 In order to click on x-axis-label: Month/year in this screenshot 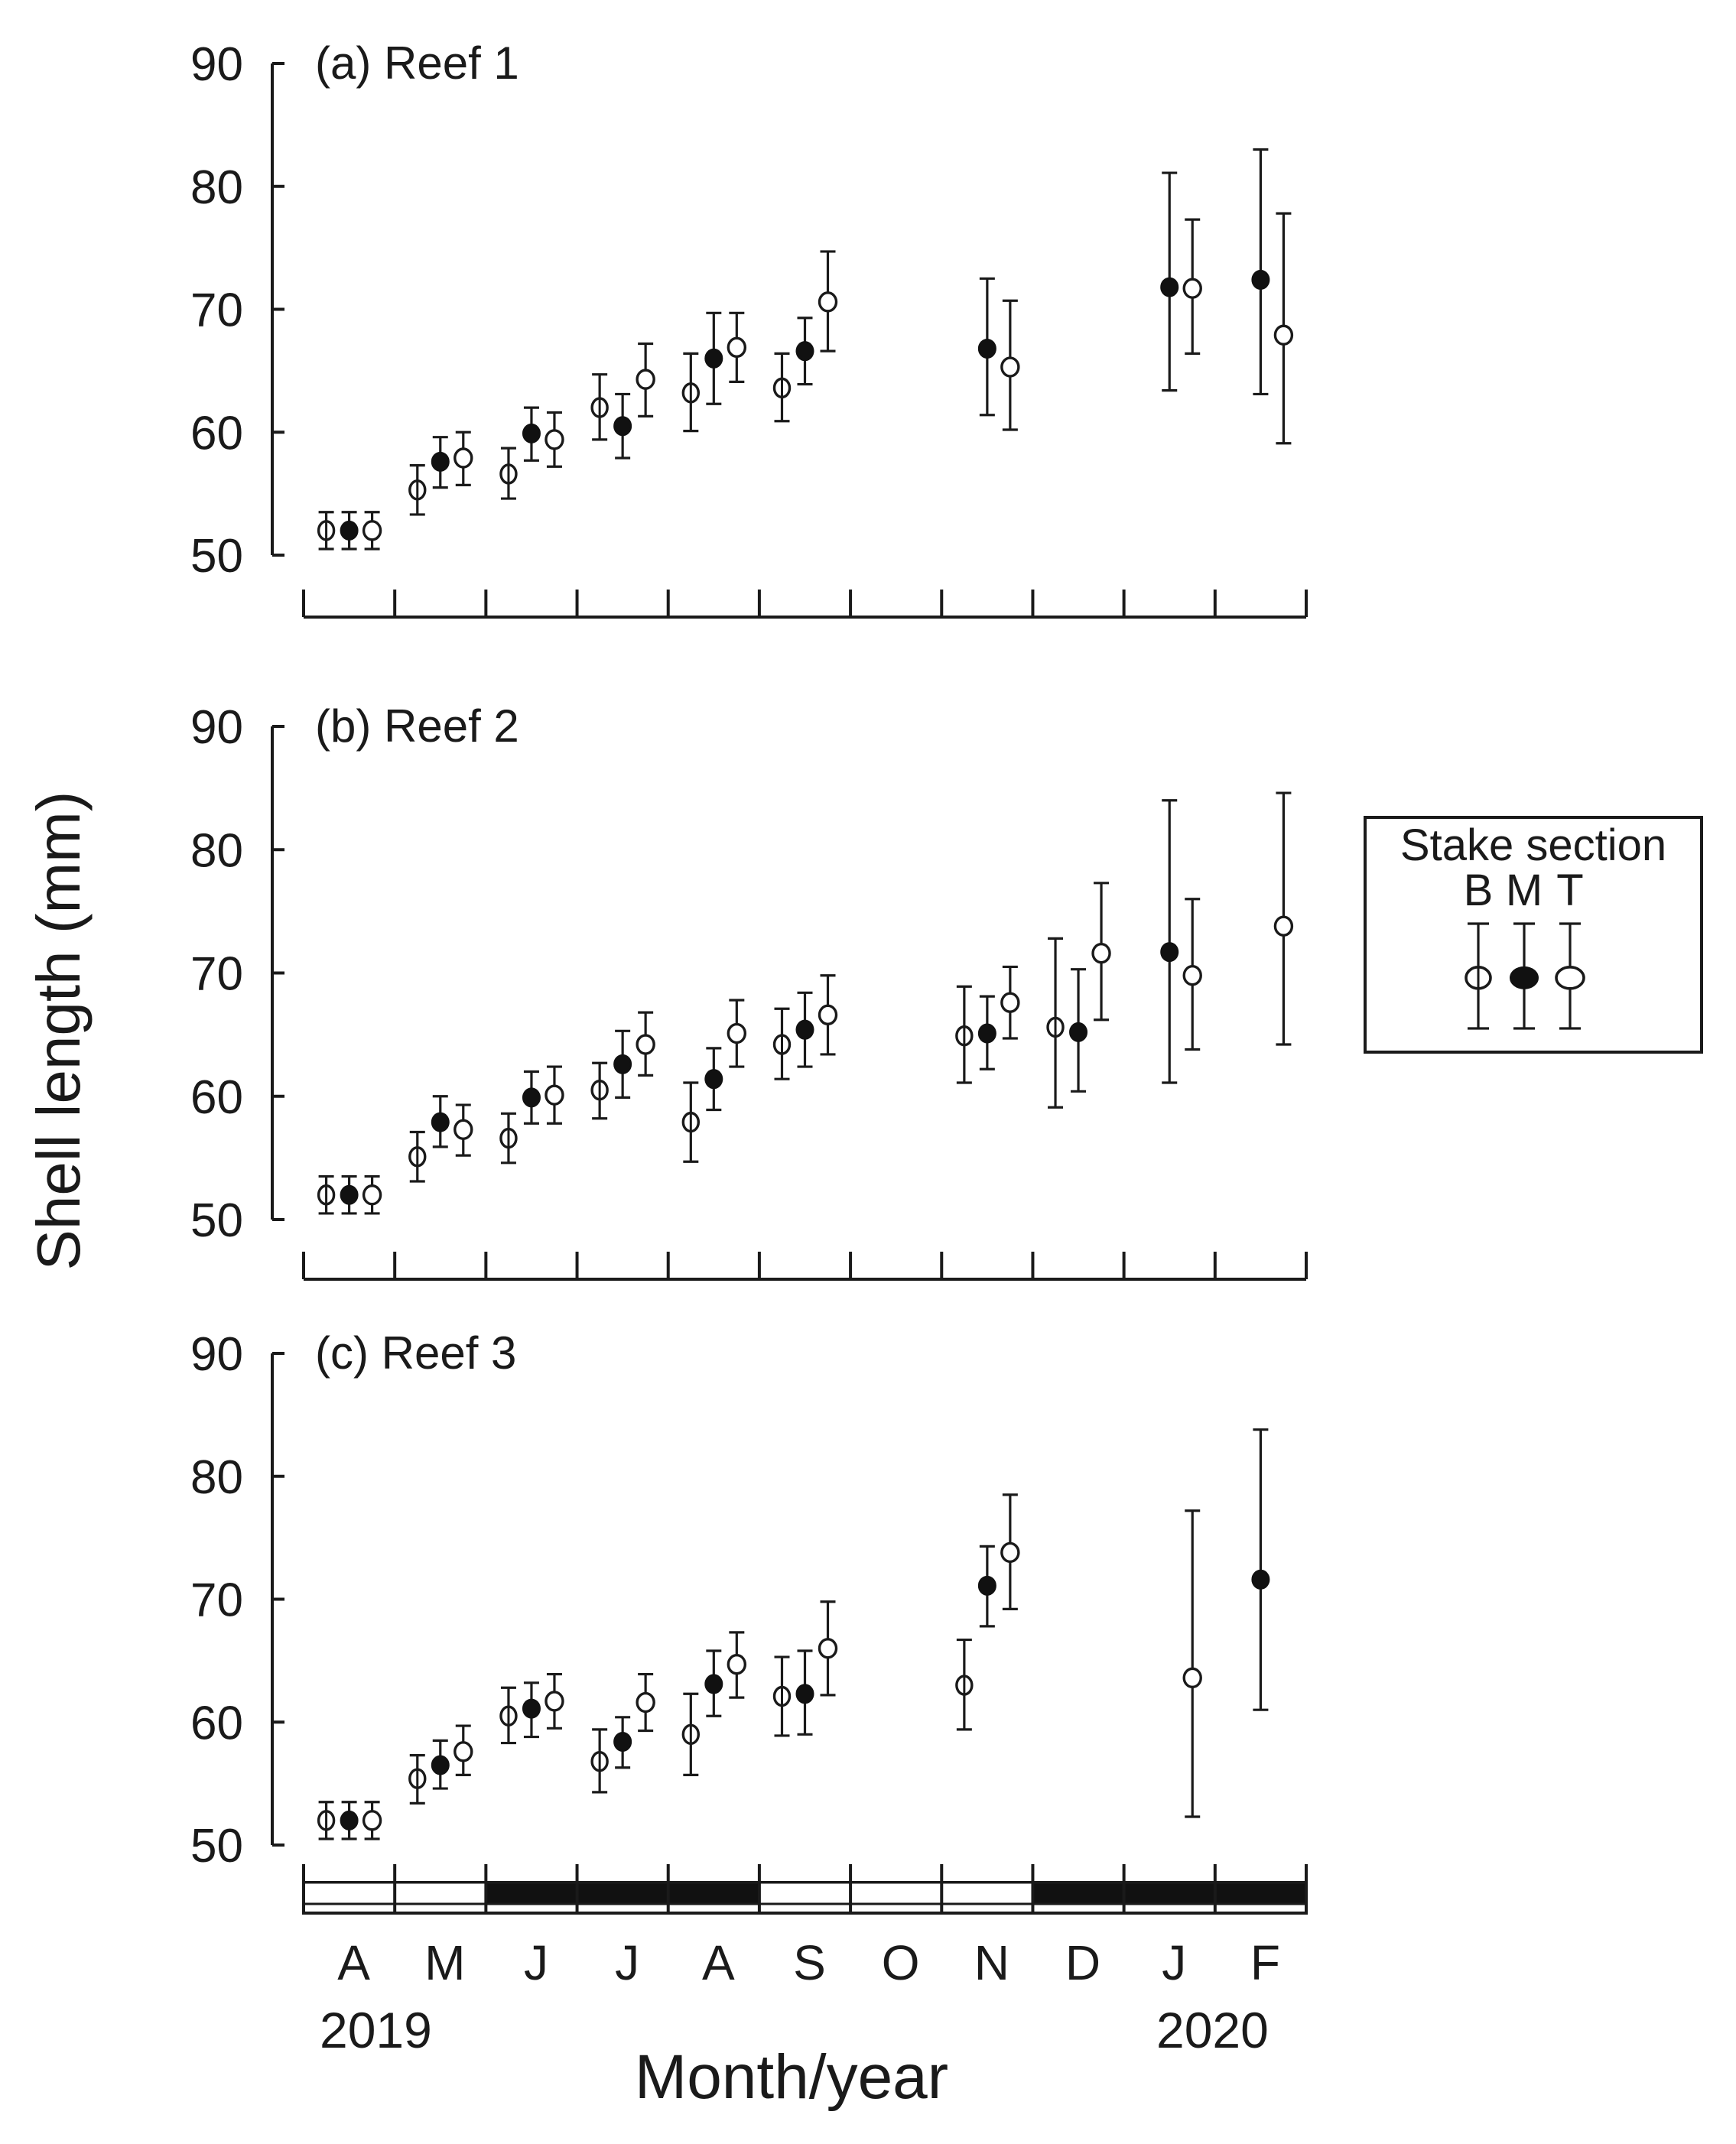, I will do `click(791, 2077)`.